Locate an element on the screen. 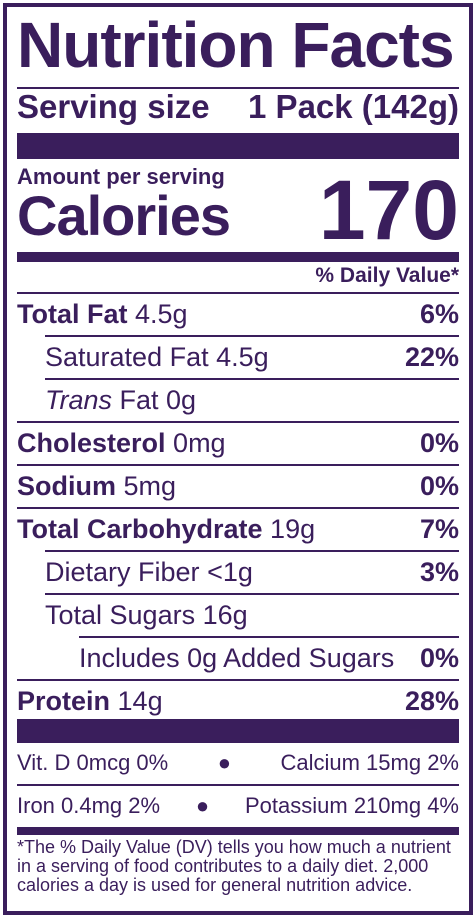 The image size is (474, 916). nutrient-name: Dietary Fiber is located at coordinates (122, 571).